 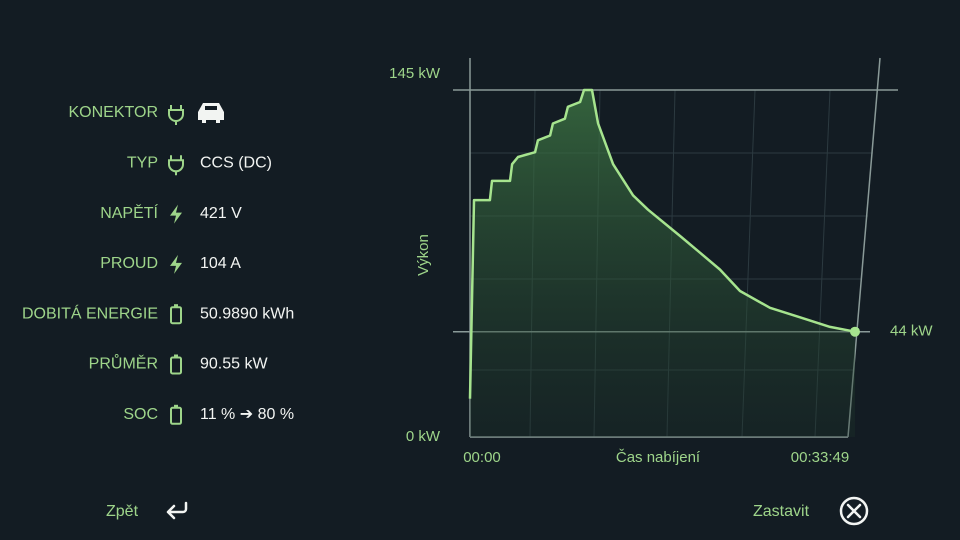 I want to click on y-tick-label: 145 kW, so click(x=415, y=73).